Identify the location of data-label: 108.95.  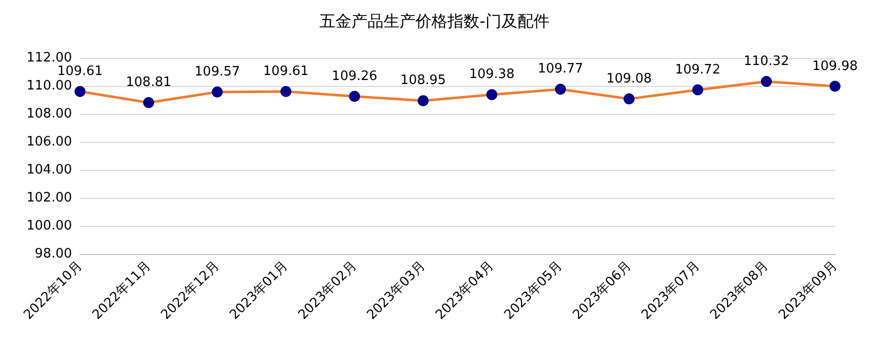
(423, 80).